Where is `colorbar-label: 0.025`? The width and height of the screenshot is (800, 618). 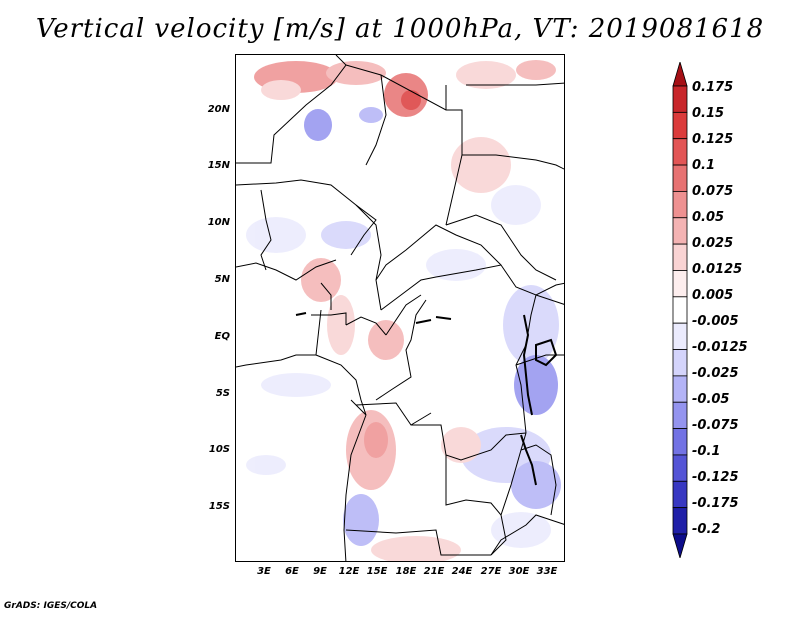 colorbar-label: 0.025 is located at coordinates (713, 243).